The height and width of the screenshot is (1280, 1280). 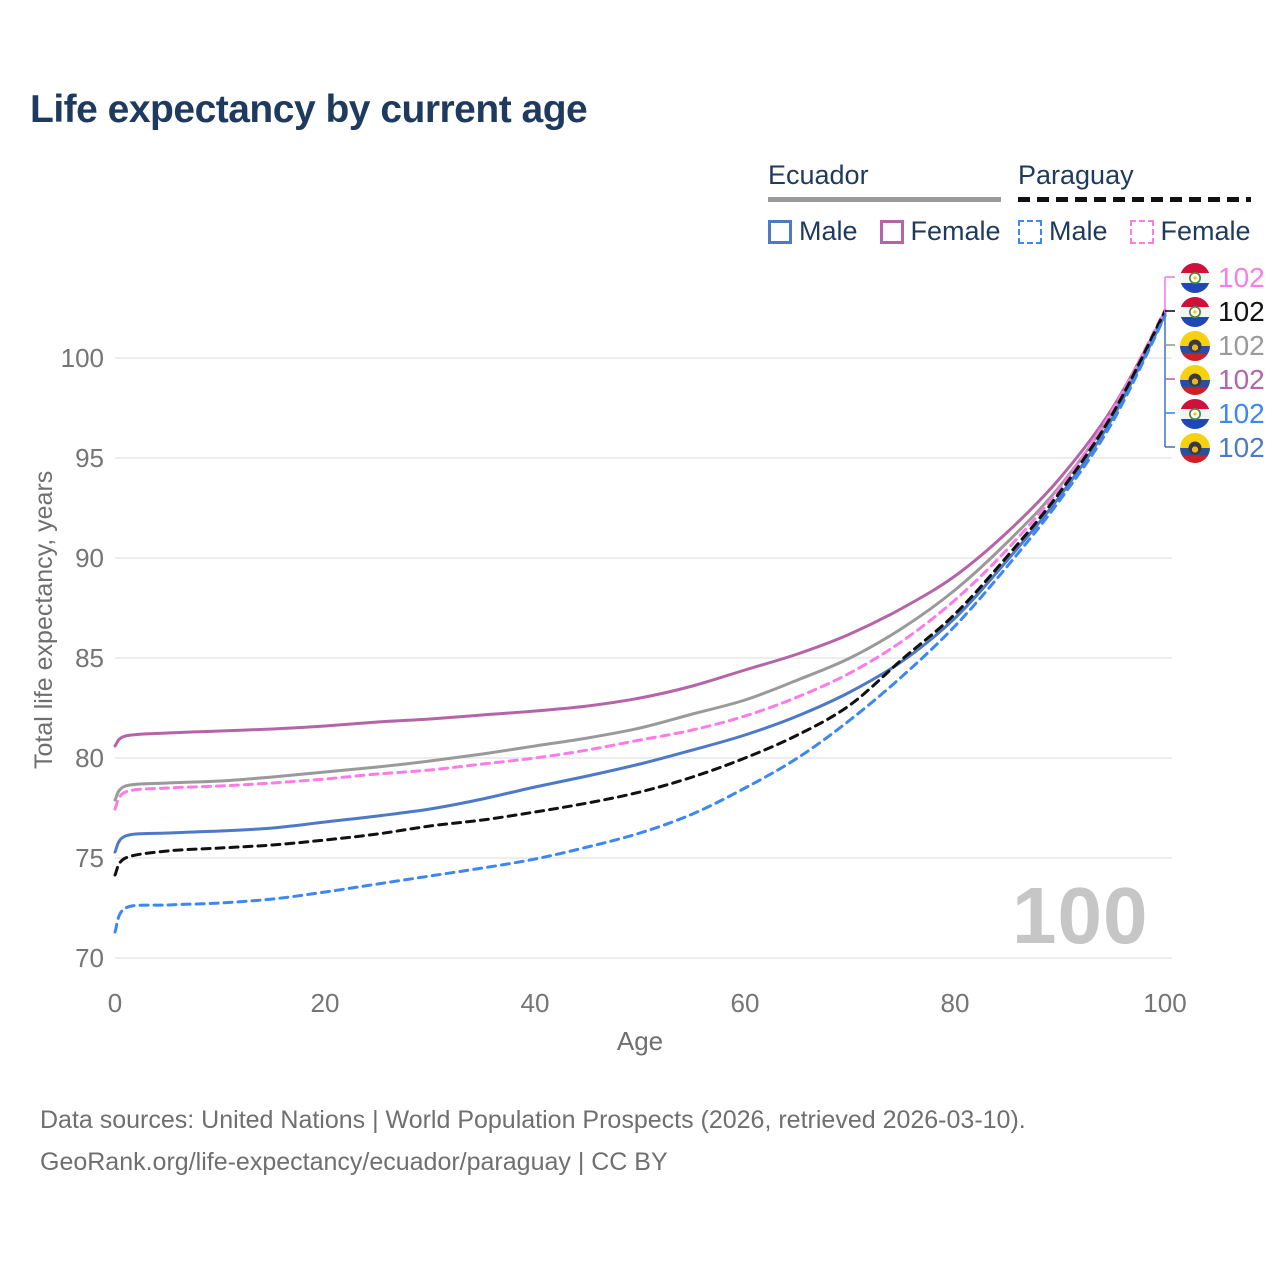 I want to click on ecuador-male-swatch-icon, so click(x=780, y=231).